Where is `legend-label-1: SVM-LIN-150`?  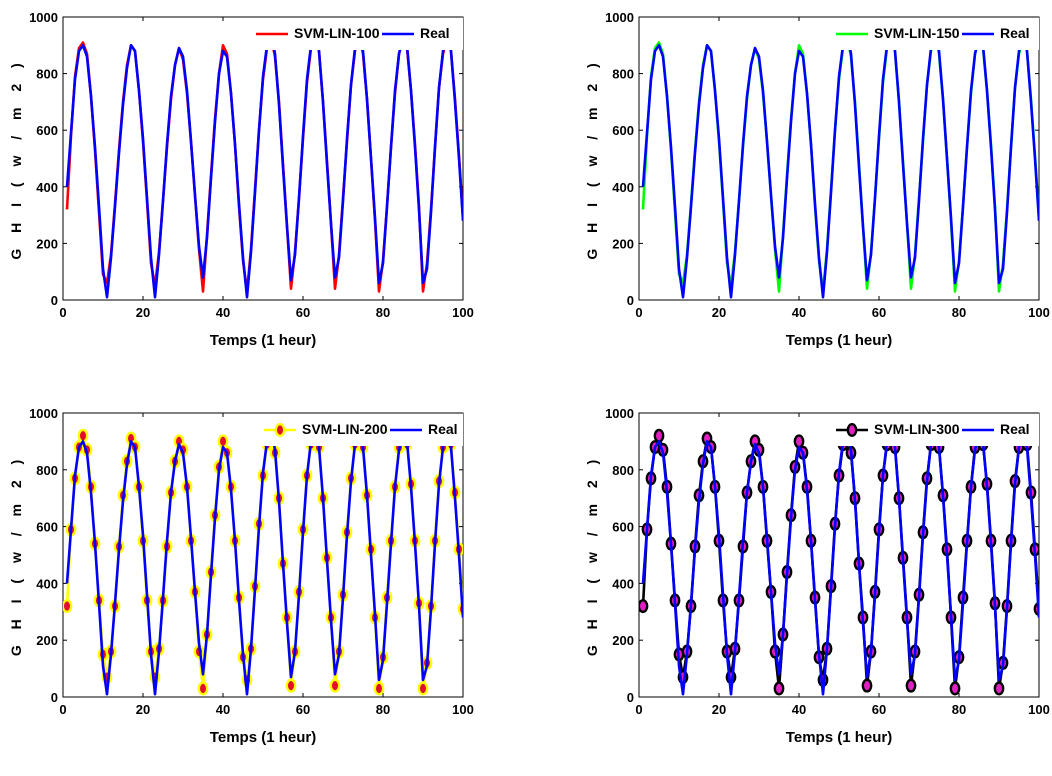
legend-label-1: SVM-LIN-150 is located at coordinates (917, 33).